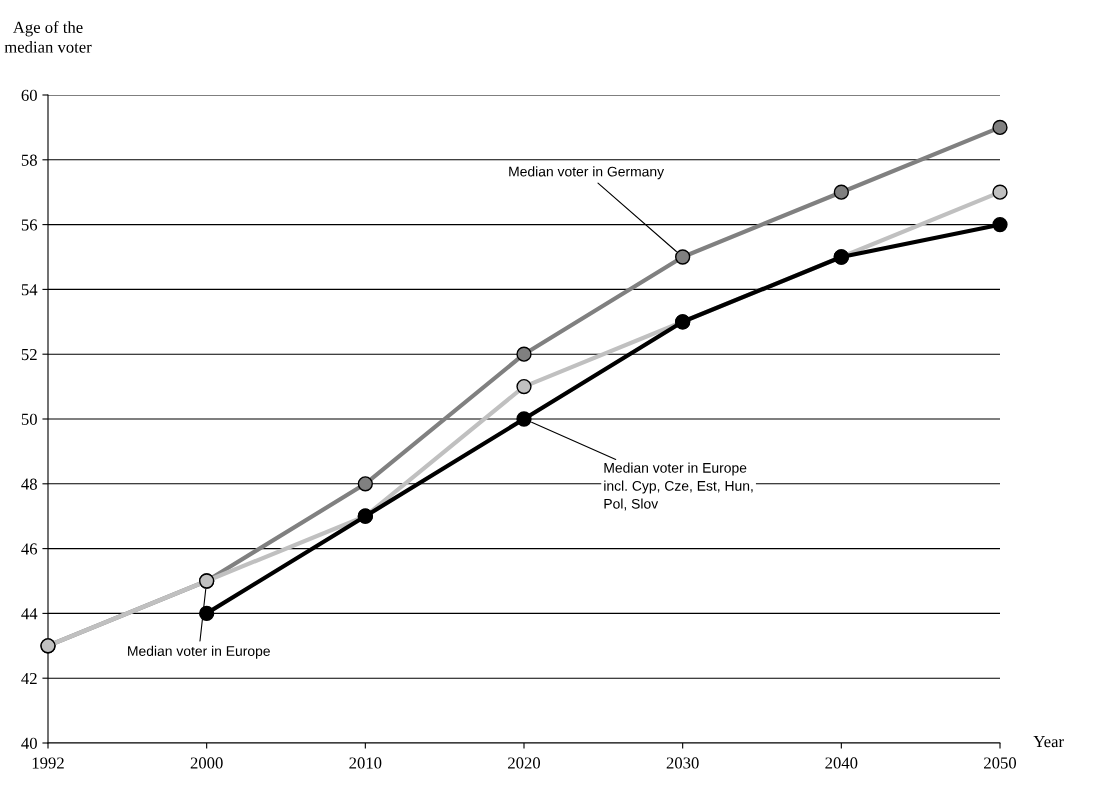 Image resolution: width=1096 pixels, height=799 pixels. Describe the element at coordinates (29, 743) in the screenshot. I see `y-tick-label: 40` at that location.